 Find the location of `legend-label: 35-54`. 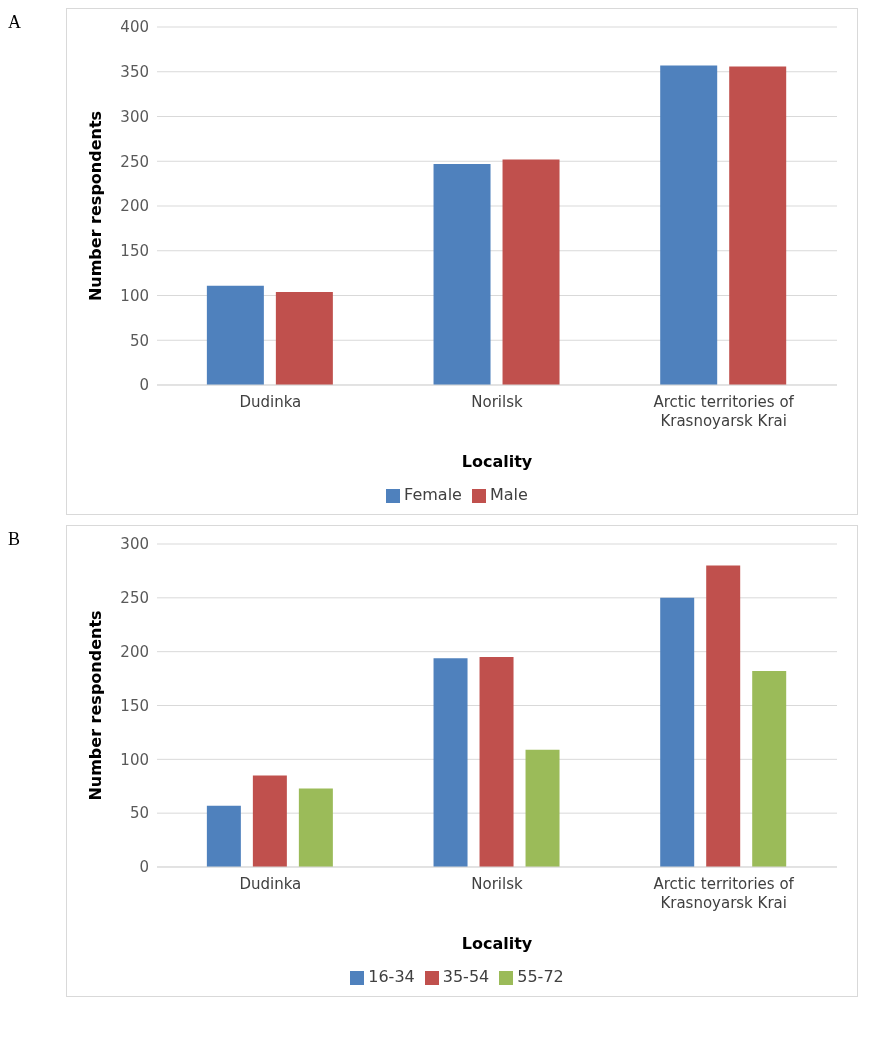

legend-label: 35-54 is located at coordinates (466, 976).